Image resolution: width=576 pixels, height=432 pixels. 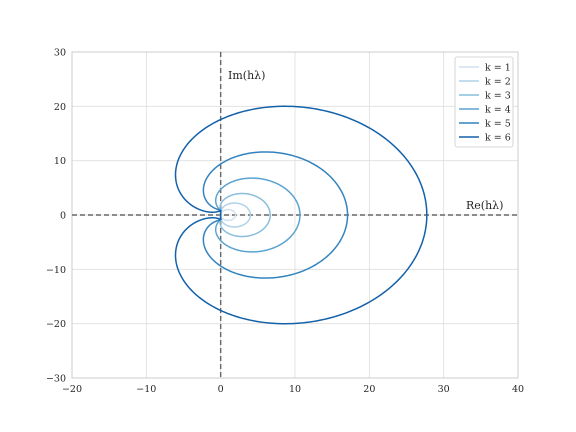 What do you see at coordinates (72, 389) in the screenshot?
I see `x-tick-label: −20` at bounding box center [72, 389].